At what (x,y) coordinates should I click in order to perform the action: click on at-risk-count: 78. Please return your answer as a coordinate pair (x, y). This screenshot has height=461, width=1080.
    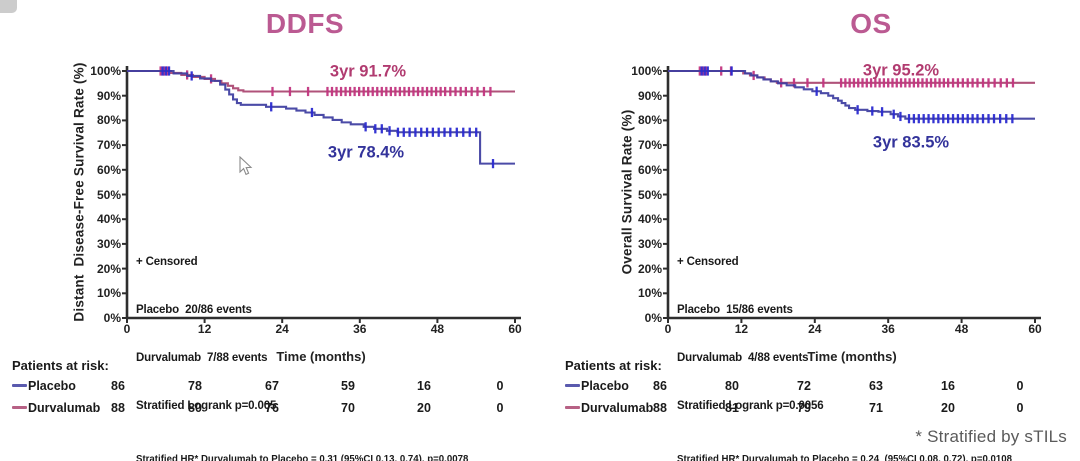
    Looking at the image, I should click on (195, 386).